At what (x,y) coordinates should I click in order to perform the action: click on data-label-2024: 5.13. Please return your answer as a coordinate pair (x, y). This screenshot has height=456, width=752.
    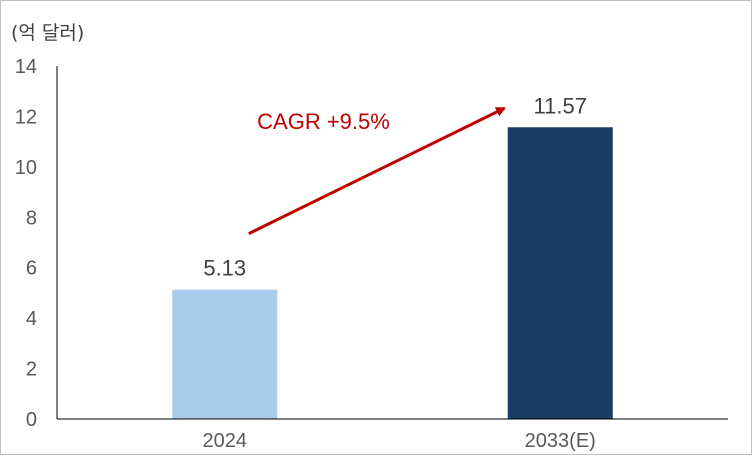
    Looking at the image, I should click on (224, 268).